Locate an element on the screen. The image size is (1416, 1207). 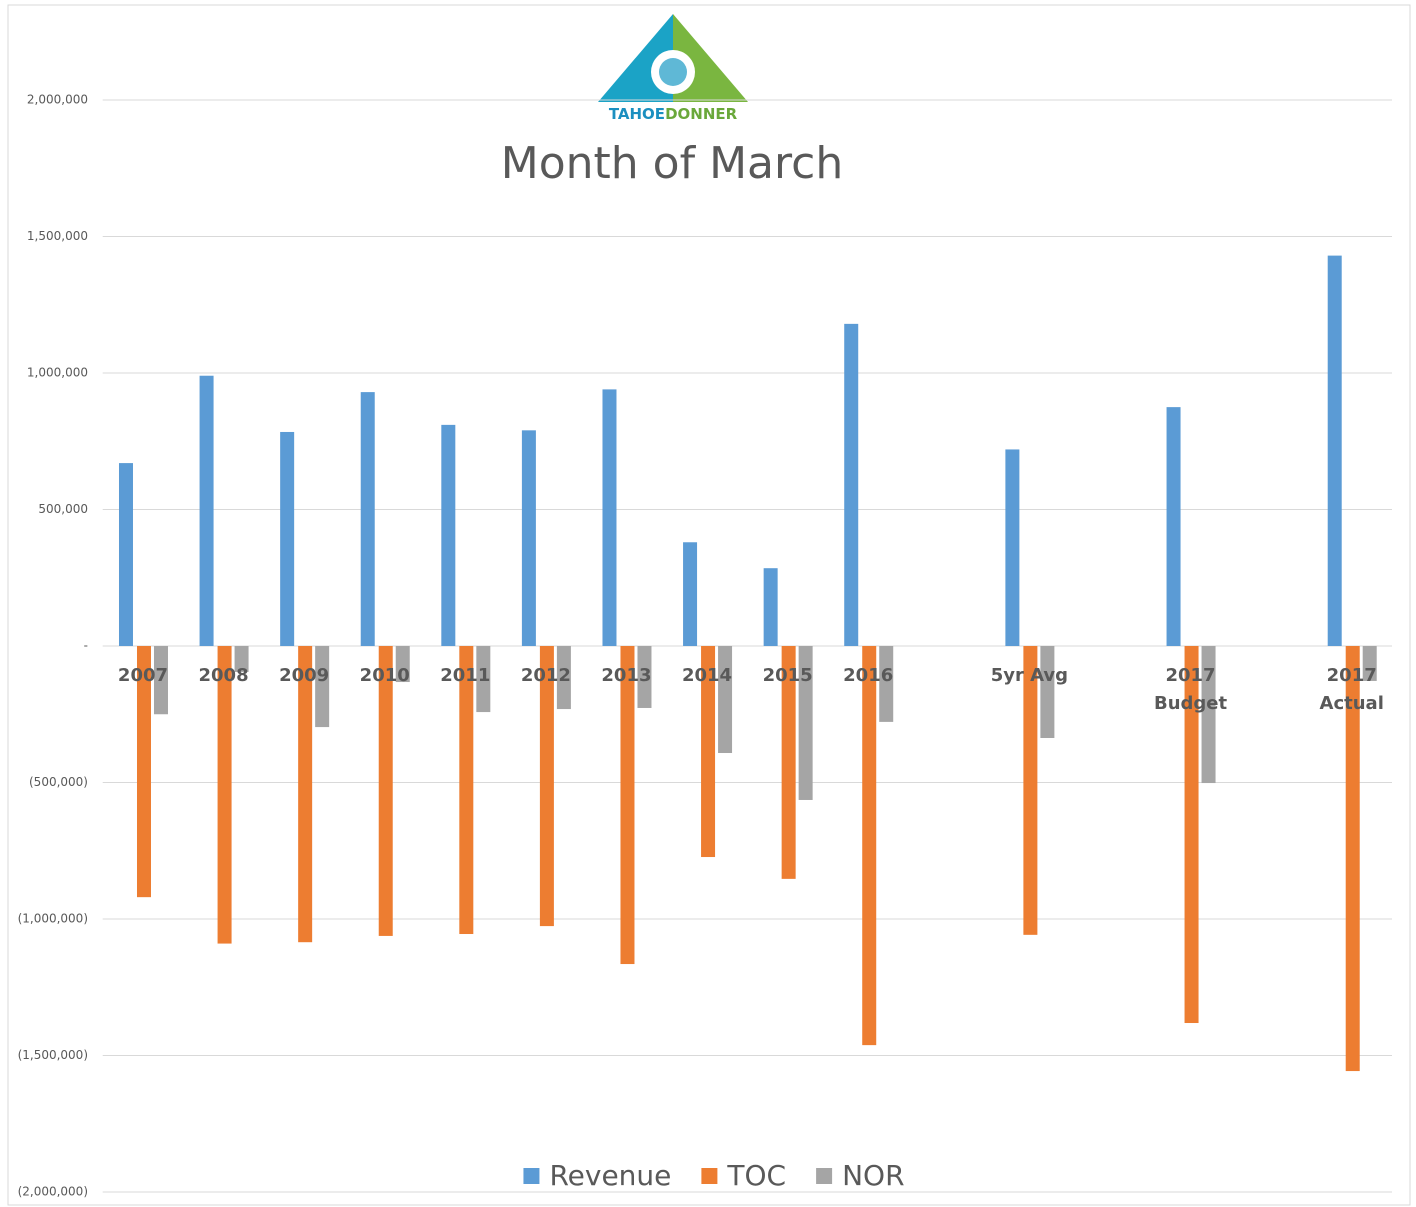
x-tick-label: 2016 is located at coordinates (868, 675).